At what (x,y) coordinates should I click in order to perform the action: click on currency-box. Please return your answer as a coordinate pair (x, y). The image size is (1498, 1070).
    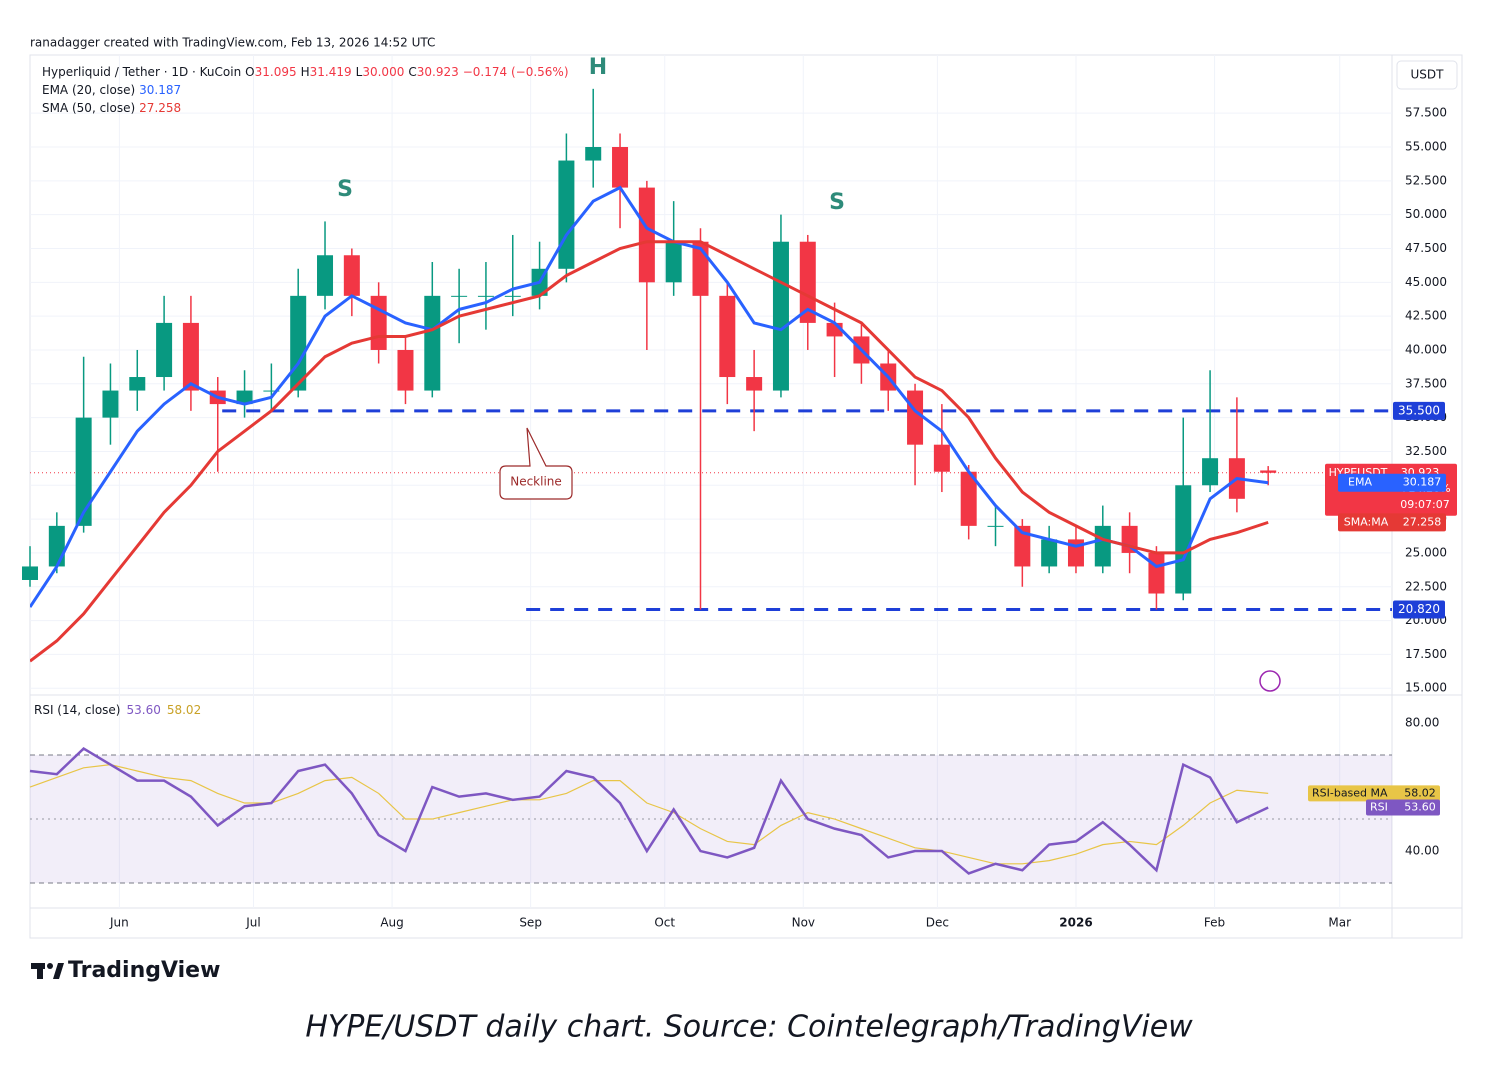
    Looking at the image, I should click on (1427, 75).